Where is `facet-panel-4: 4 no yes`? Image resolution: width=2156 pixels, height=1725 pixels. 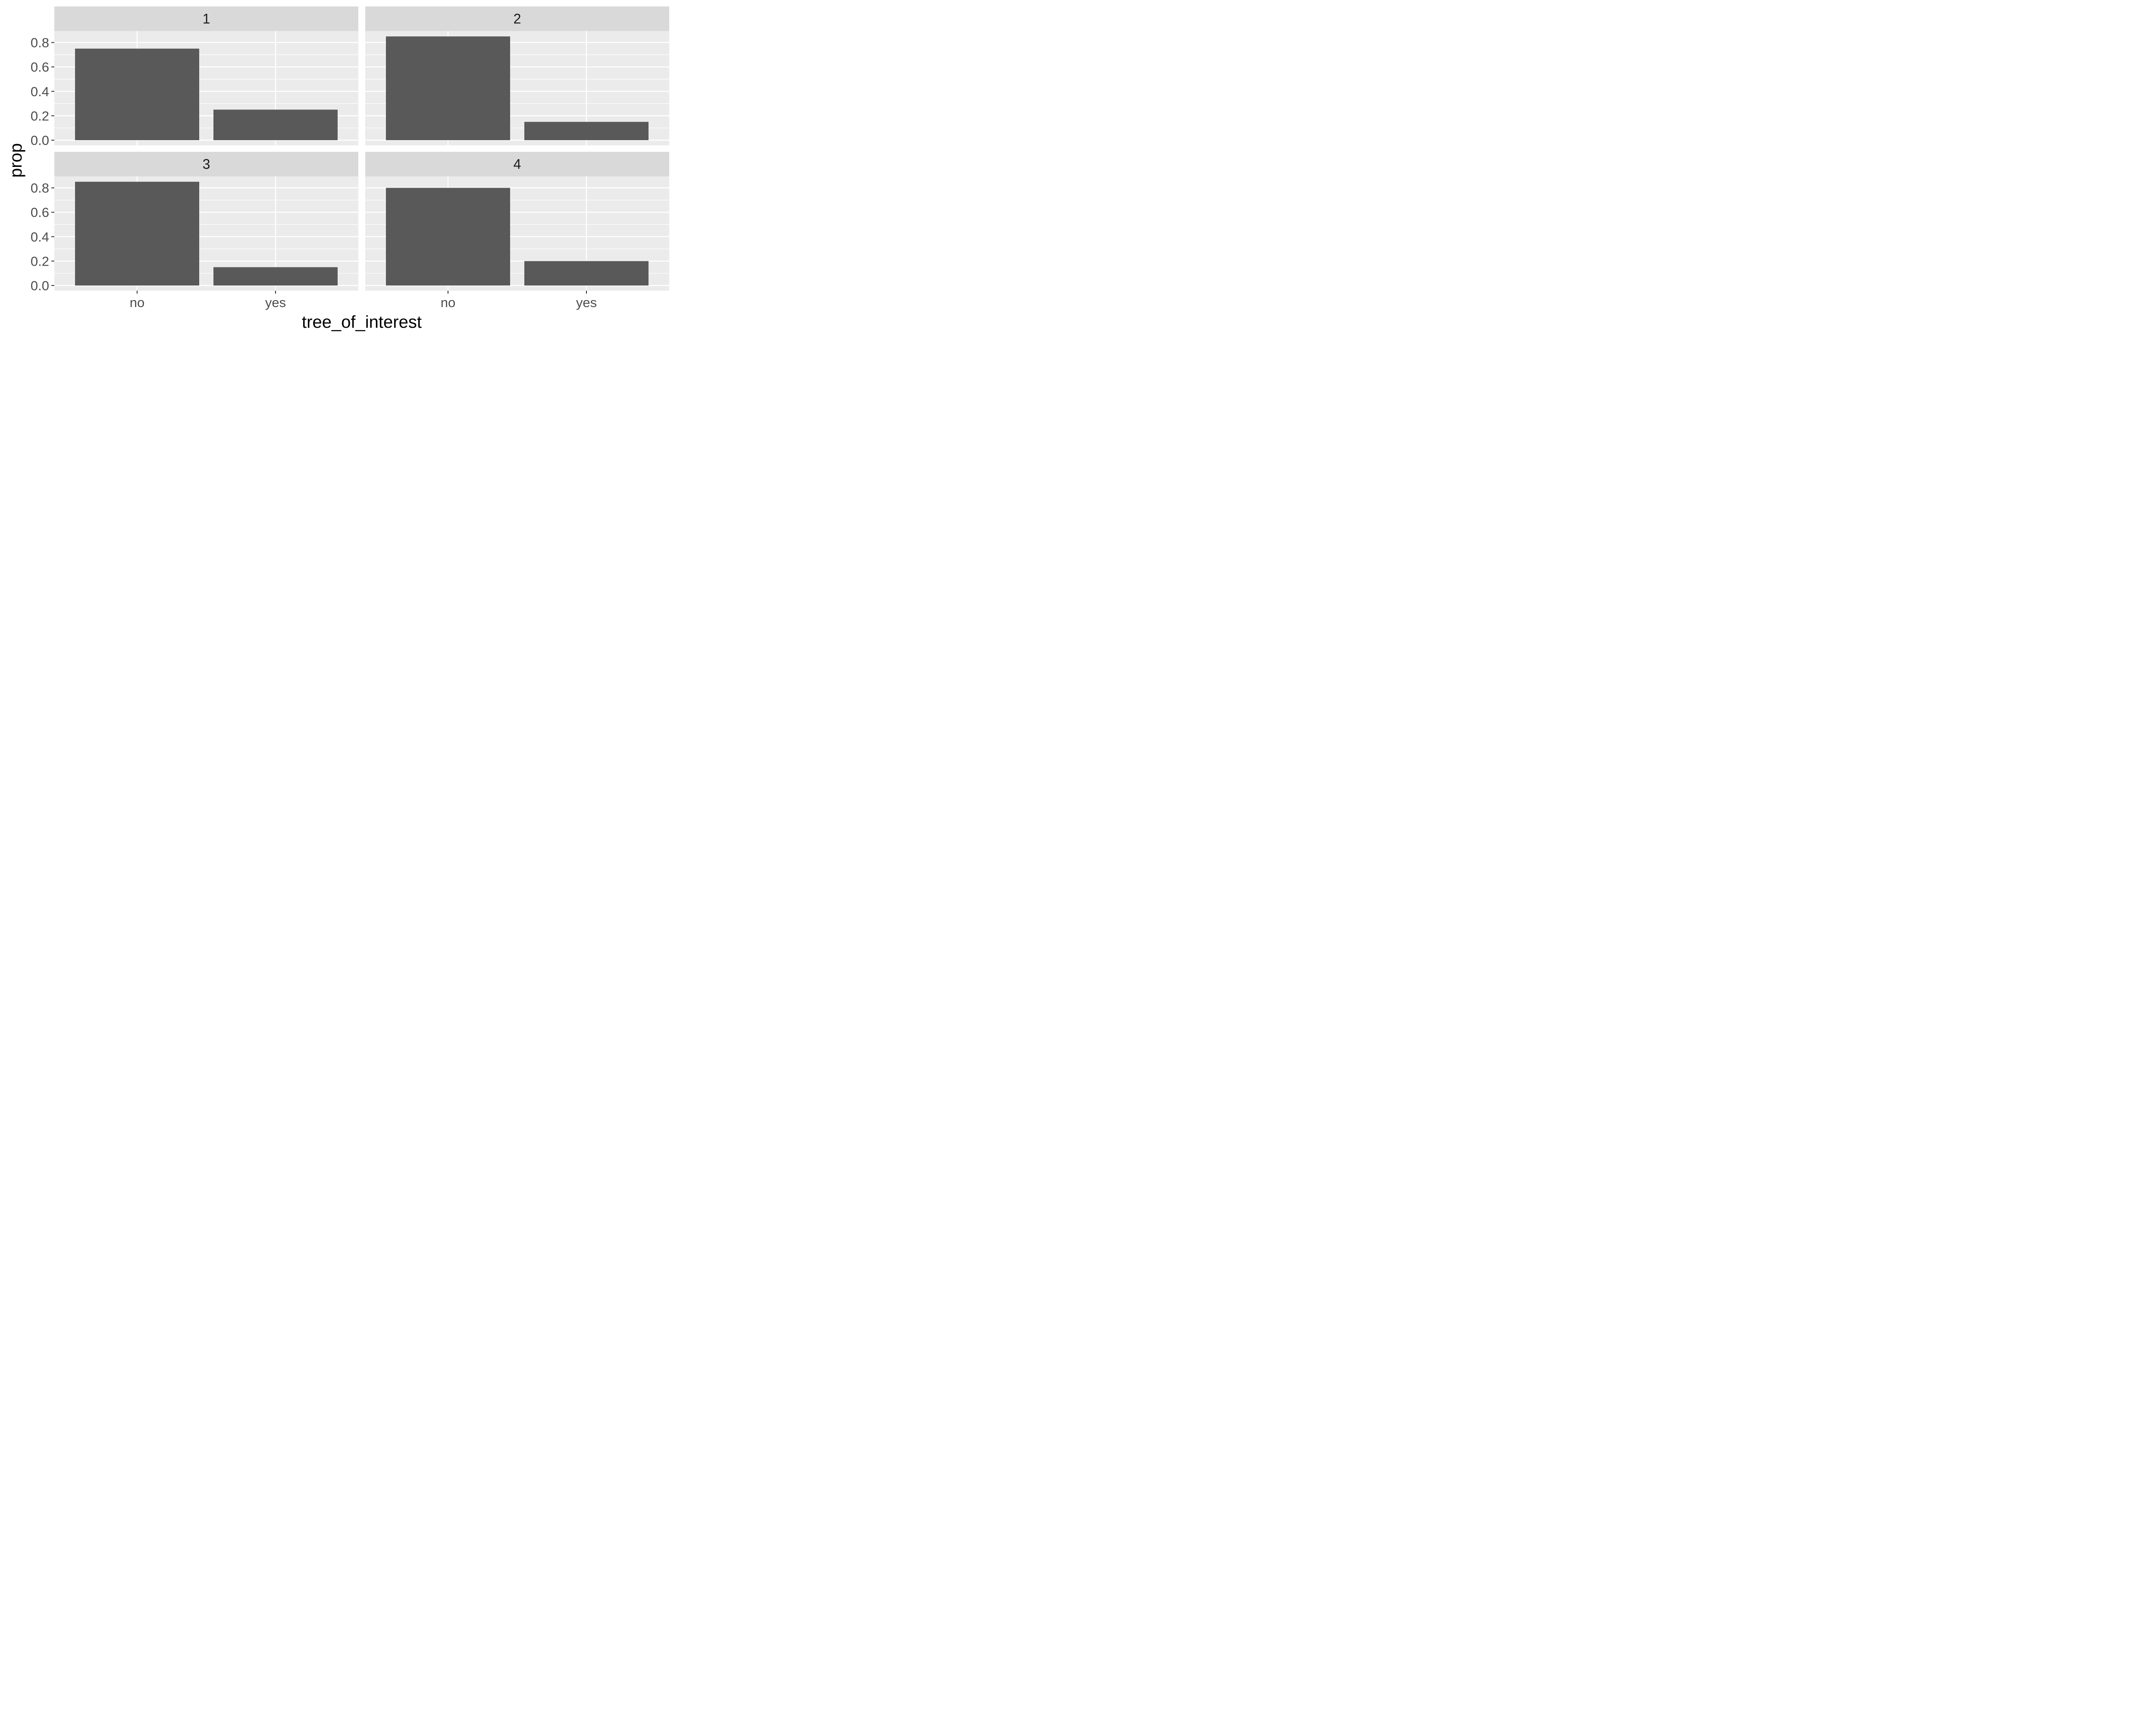
facet-panel-4: 4 no yes is located at coordinates (517, 231).